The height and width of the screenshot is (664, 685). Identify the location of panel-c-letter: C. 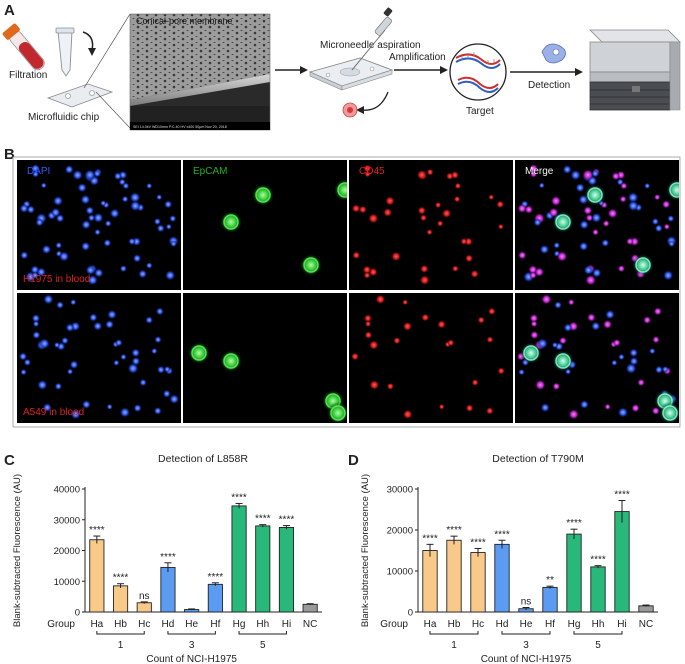
(9, 460).